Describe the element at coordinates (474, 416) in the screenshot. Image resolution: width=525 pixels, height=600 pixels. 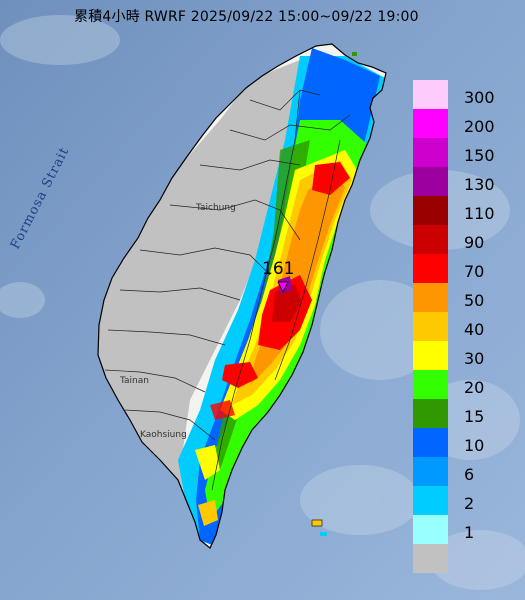
I see `legend-label: 15` at that location.